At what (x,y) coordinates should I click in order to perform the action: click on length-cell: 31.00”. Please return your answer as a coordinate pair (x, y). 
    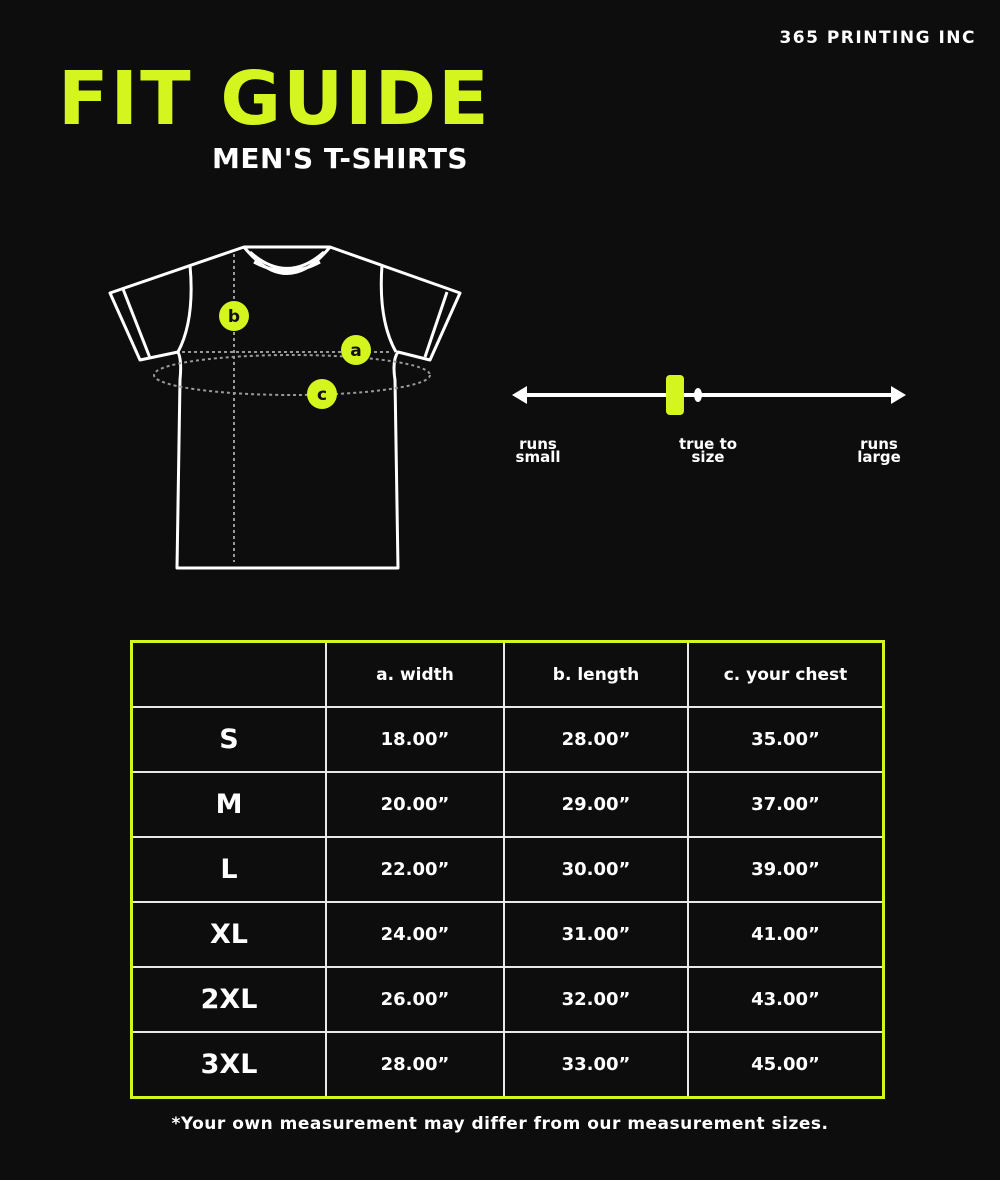
    Looking at the image, I should click on (596, 934).